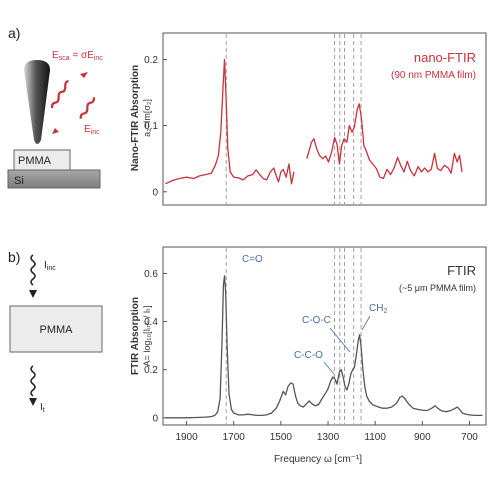 The width and height of the screenshot is (500, 500). What do you see at coordinates (19, 181) in the screenshot?
I see `si-substrate-label: Si` at bounding box center [19, 181].